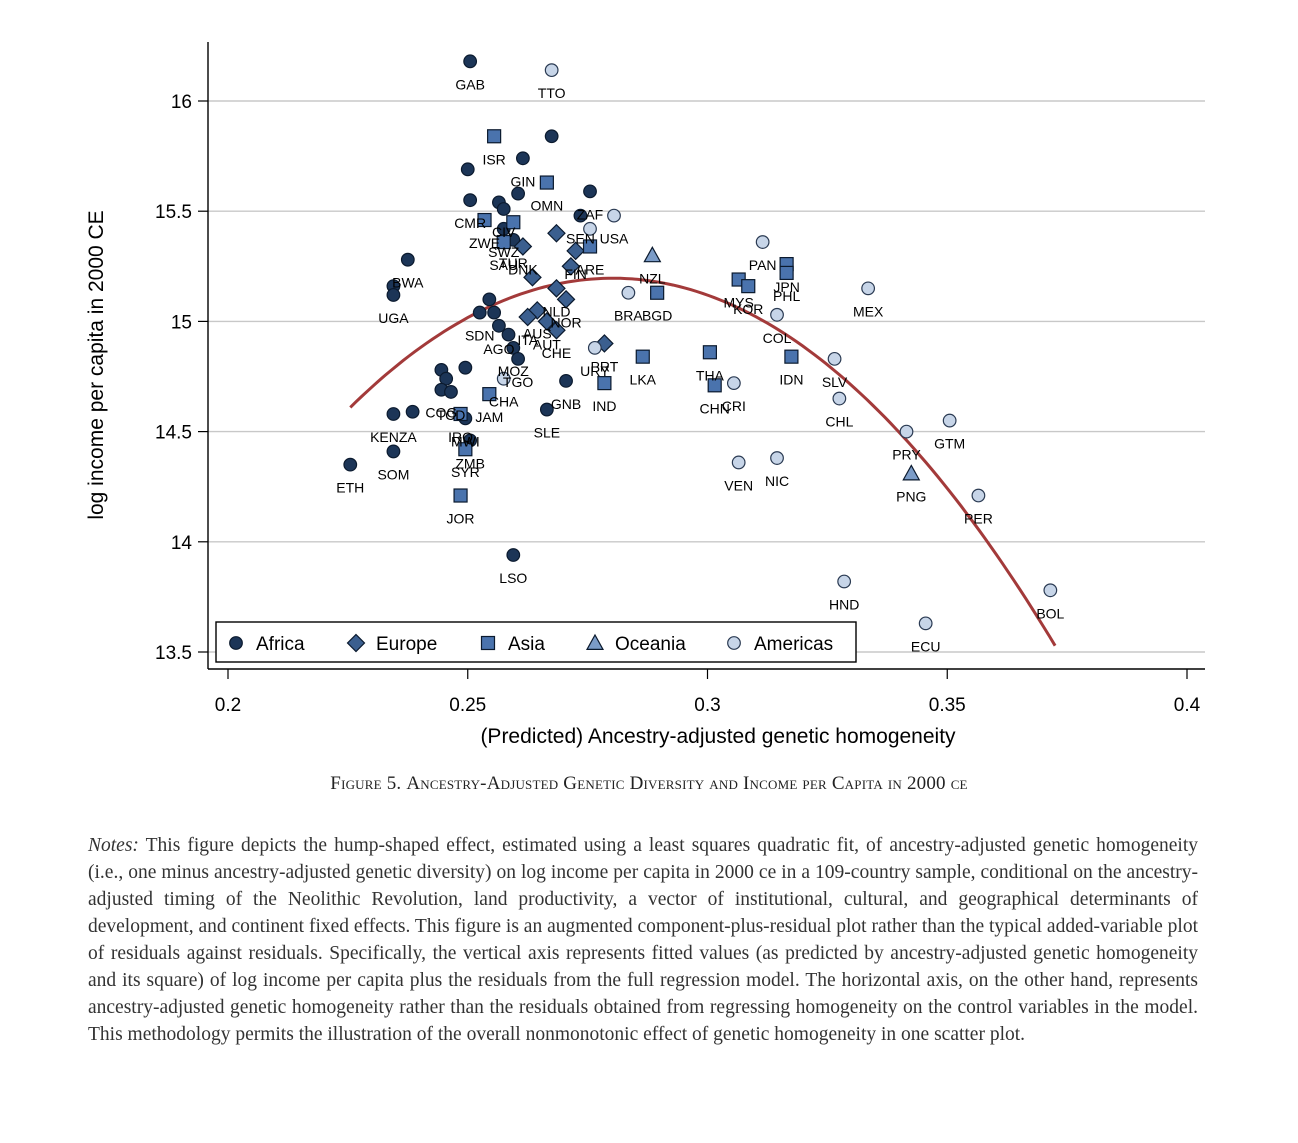 This screenshot has height=1143, width=1298. Describe the element at coordinates (113, 845) in the screenshot. I see `notes-lead: Notes:` at that location.